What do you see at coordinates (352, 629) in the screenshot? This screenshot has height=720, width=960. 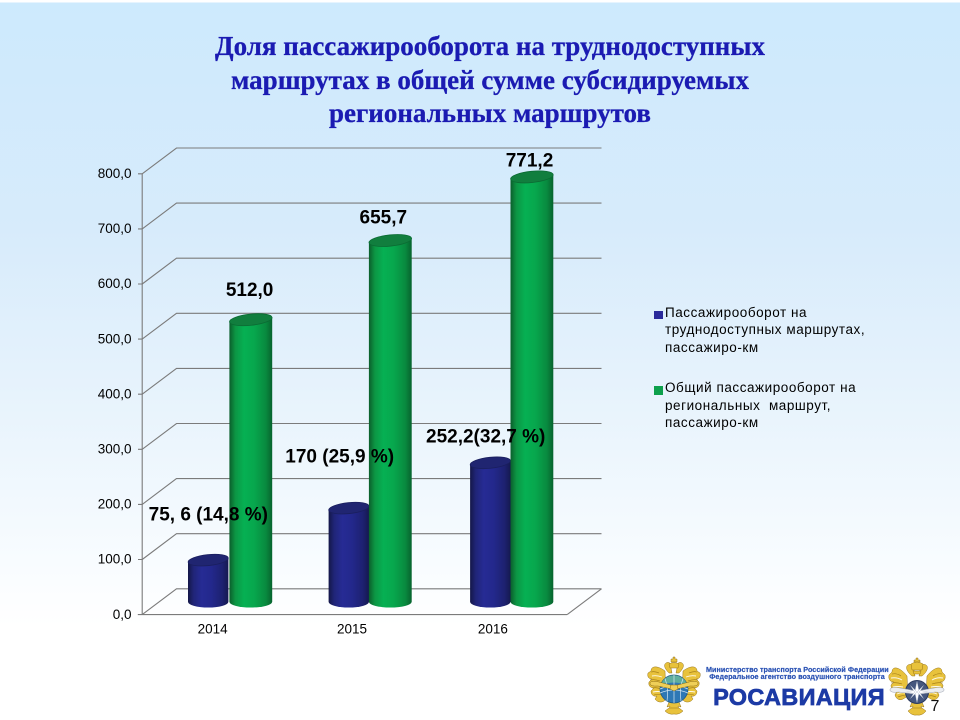 I see `svg-text: 2015` at bounding box center [352, 629].